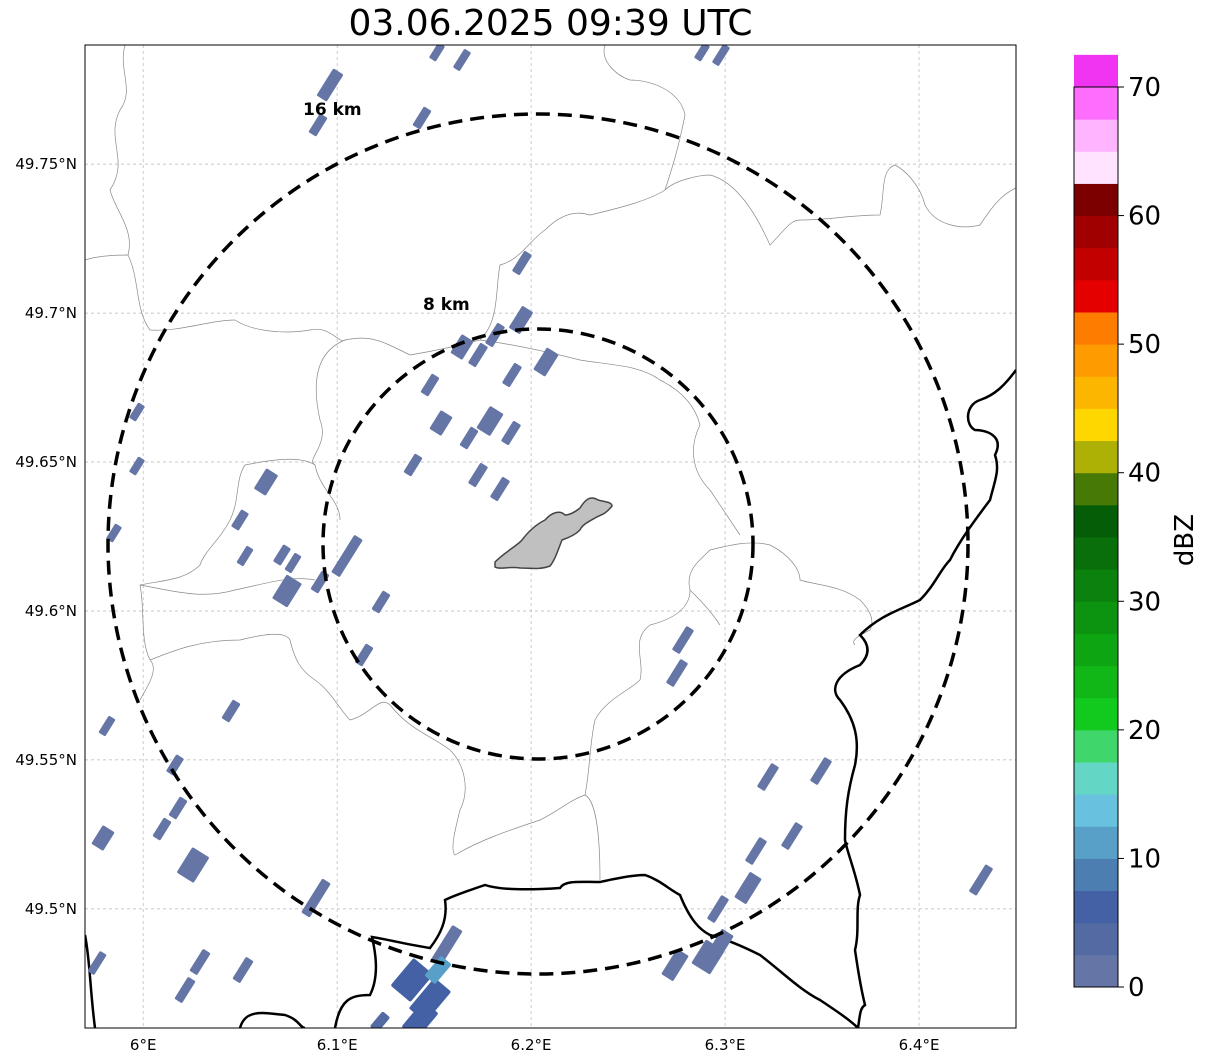 This screenshot has width=1207, height=1064. Describe the element at coordinates (46, 164) in the screenshot. I see `y-tick-label: 49.75°N` at that location.